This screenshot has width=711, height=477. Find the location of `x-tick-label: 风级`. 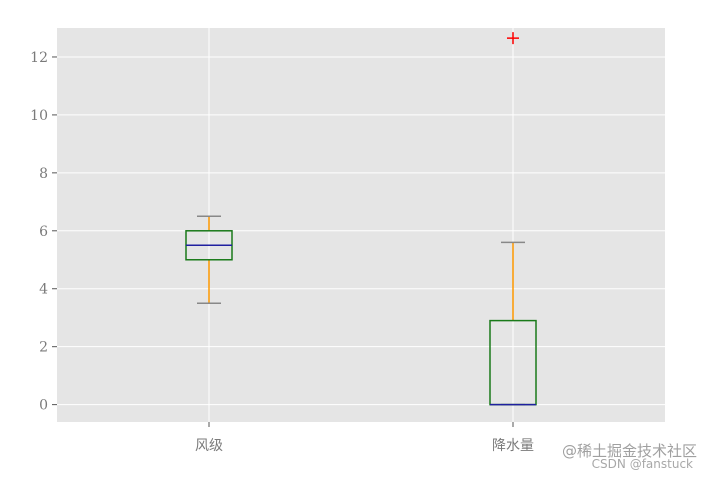

x-tick-label: 风级 is located at coordinates (209, 446).